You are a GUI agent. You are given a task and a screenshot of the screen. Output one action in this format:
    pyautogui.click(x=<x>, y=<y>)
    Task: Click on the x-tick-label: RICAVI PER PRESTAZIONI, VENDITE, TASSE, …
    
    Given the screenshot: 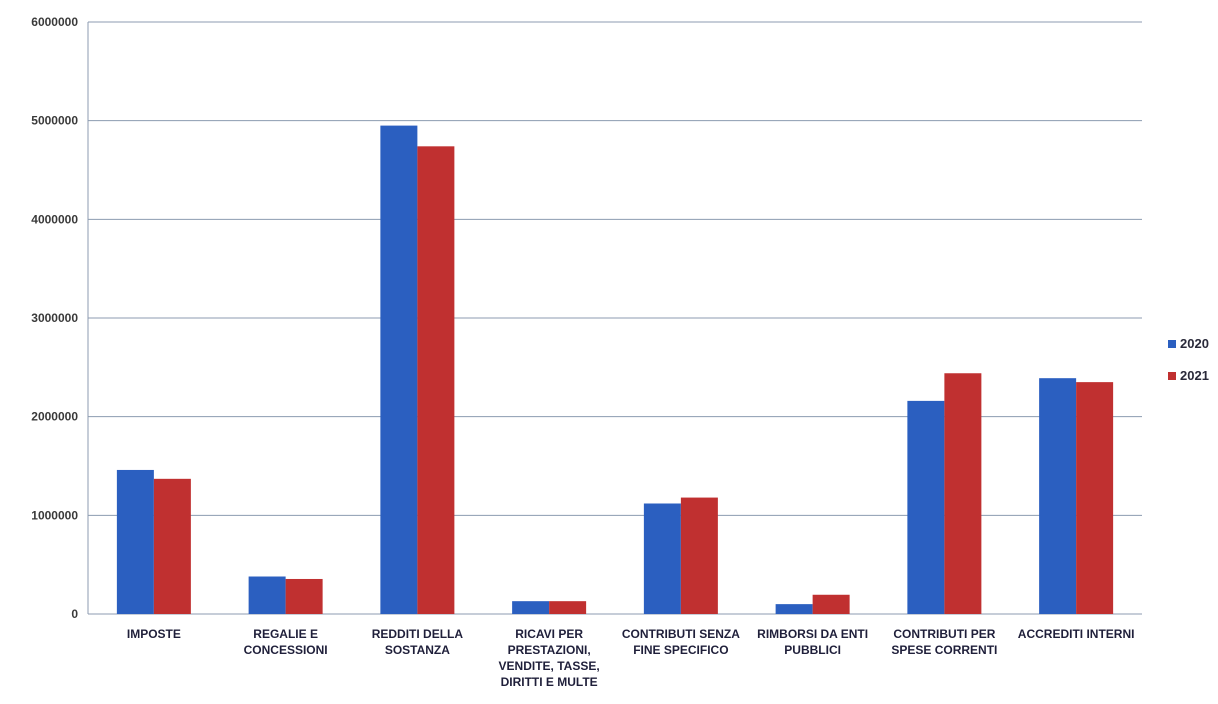 What is the action you would take?
    pyautogui.click(x=549, y=658)
    